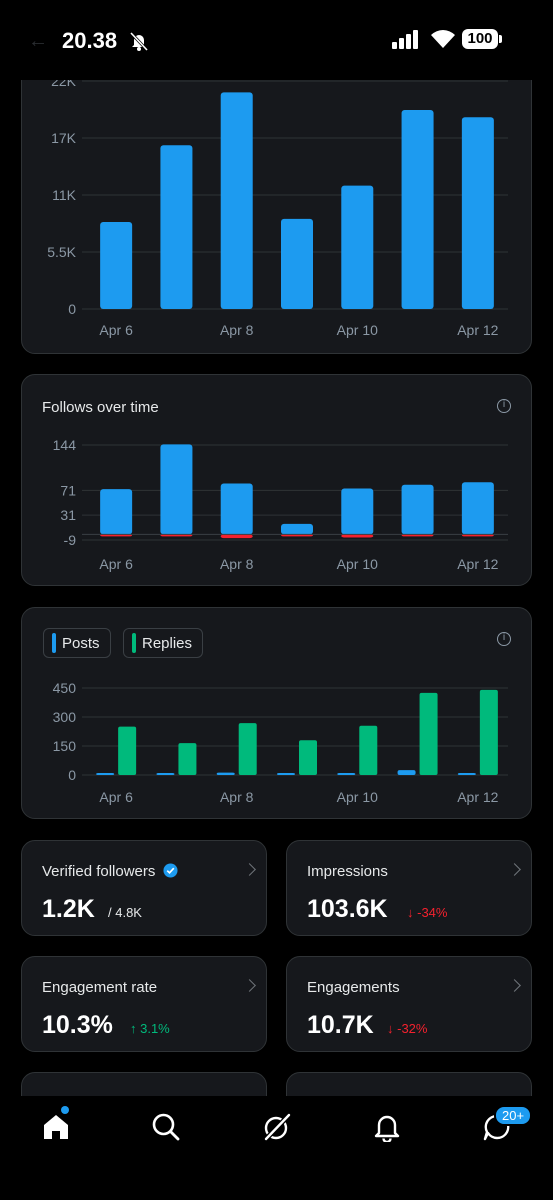  Describe the element at coordinates (81, 643) in the screenshot. I see `legend-posts-label: Posts` at that location.